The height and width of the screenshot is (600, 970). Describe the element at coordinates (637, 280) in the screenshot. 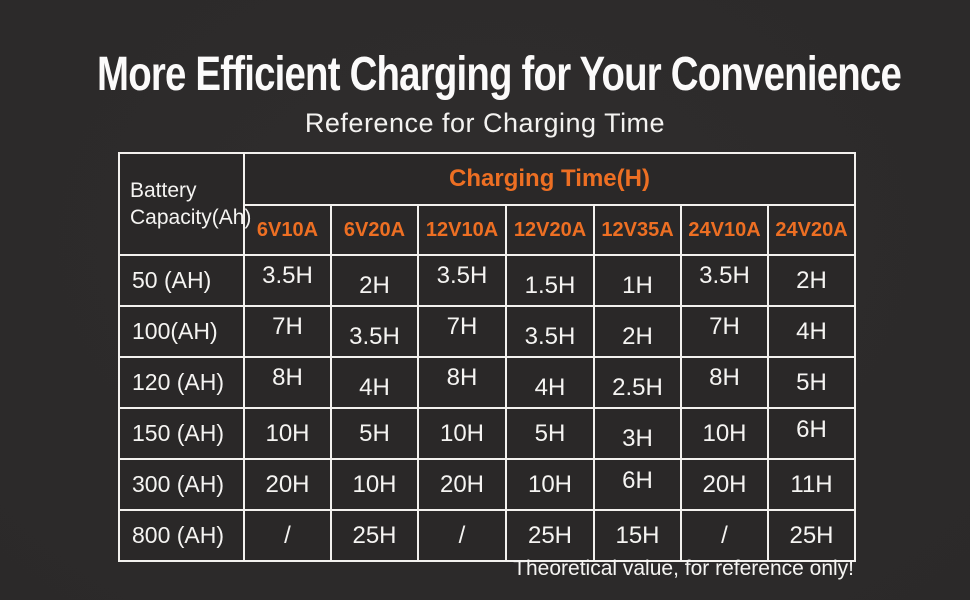

I see `charging-time-cell: 1H` at that location.